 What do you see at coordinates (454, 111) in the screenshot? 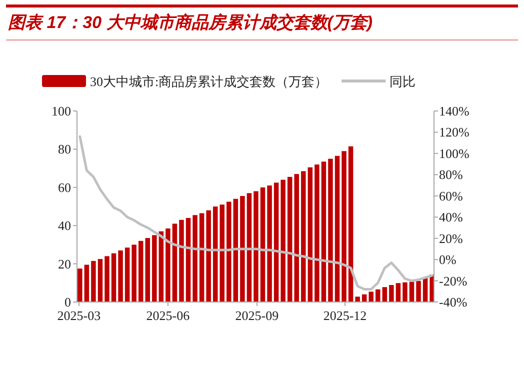
I see `y2-tick-label: 140%` at bounding box center [454, 111].